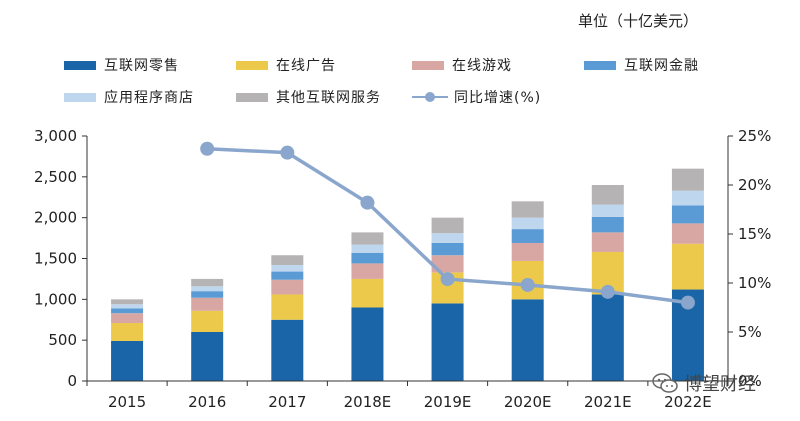 This screenshot has width=800, height=421. I want to click on x-tick-label: 2017, so click(287, 402).